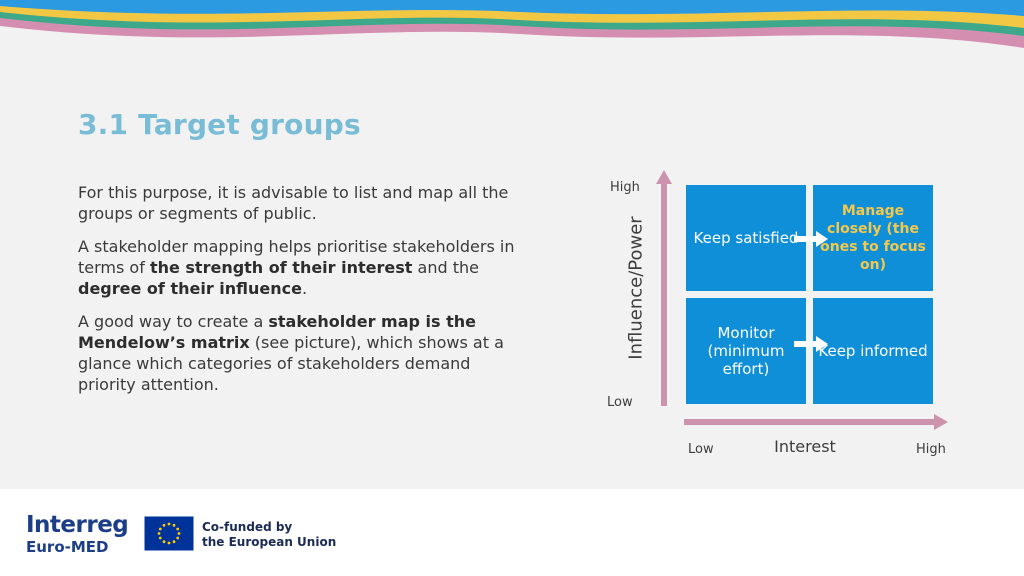 The width and height of the screenshot is (1024, 576). What do you see at coordinates (701, 449) in the screenshot?
I see `x-axis-low-label: Low` at bounding box center [701, 449].